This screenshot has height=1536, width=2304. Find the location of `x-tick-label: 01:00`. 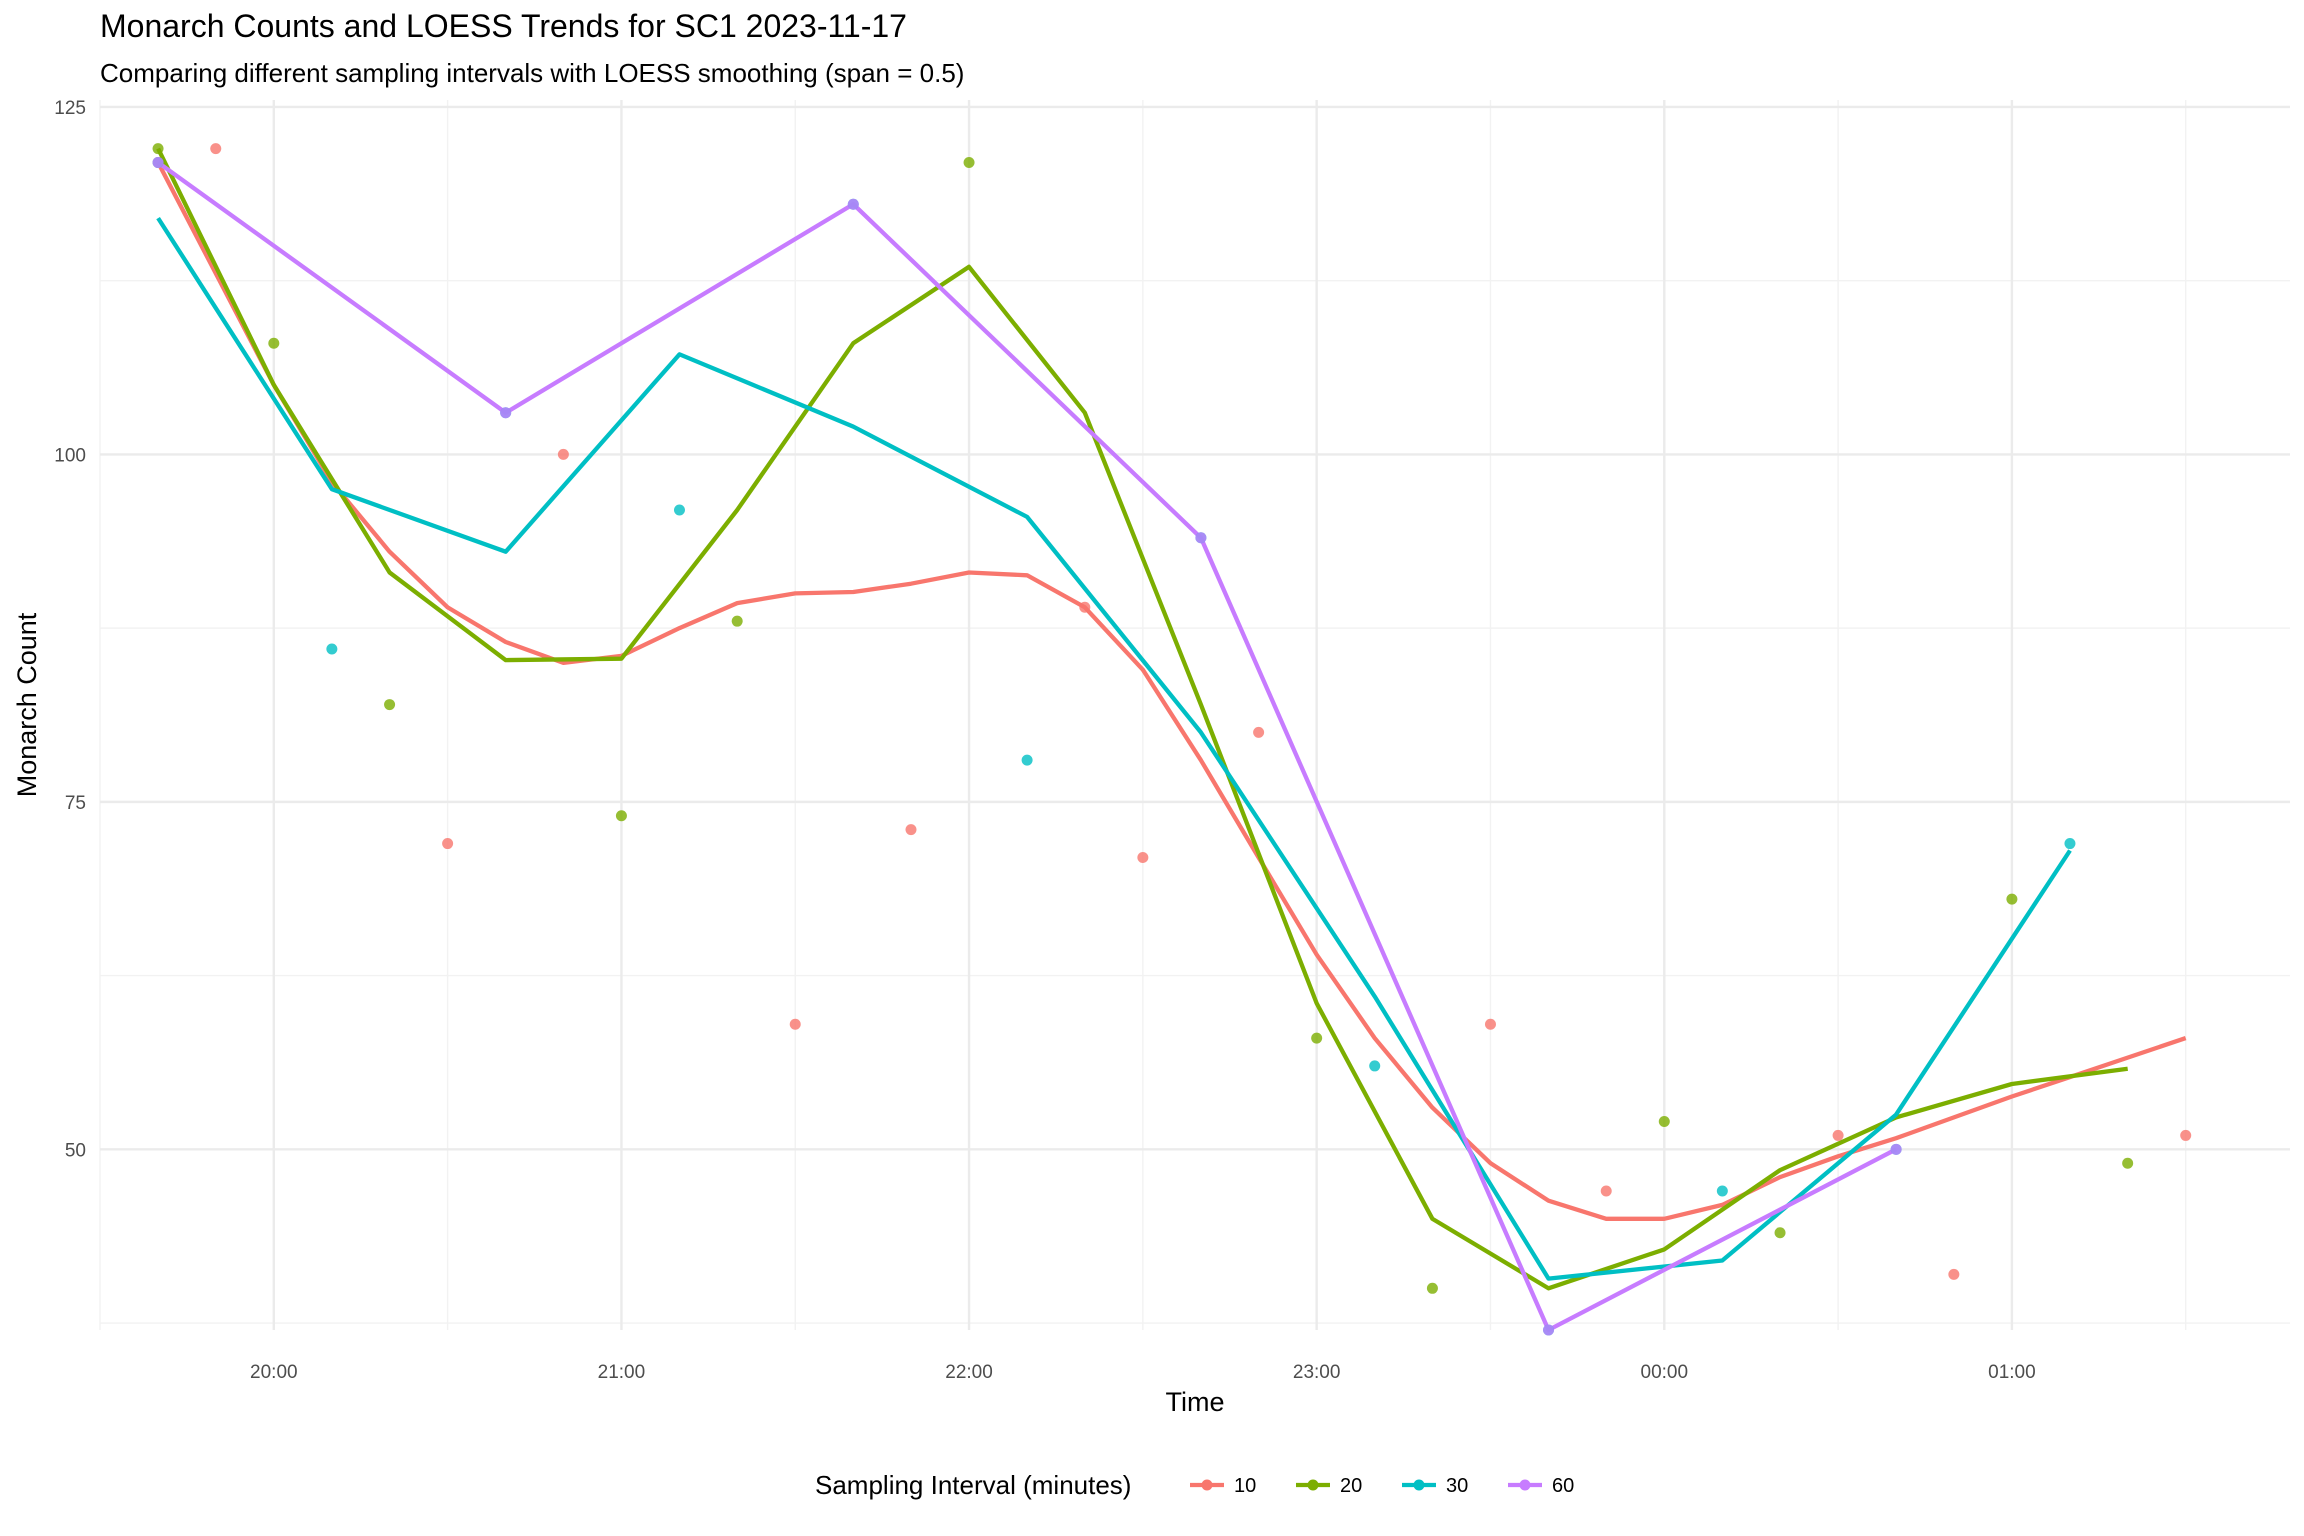

x-tick-label: 01:00 is located at coordinates (2012, 1372).